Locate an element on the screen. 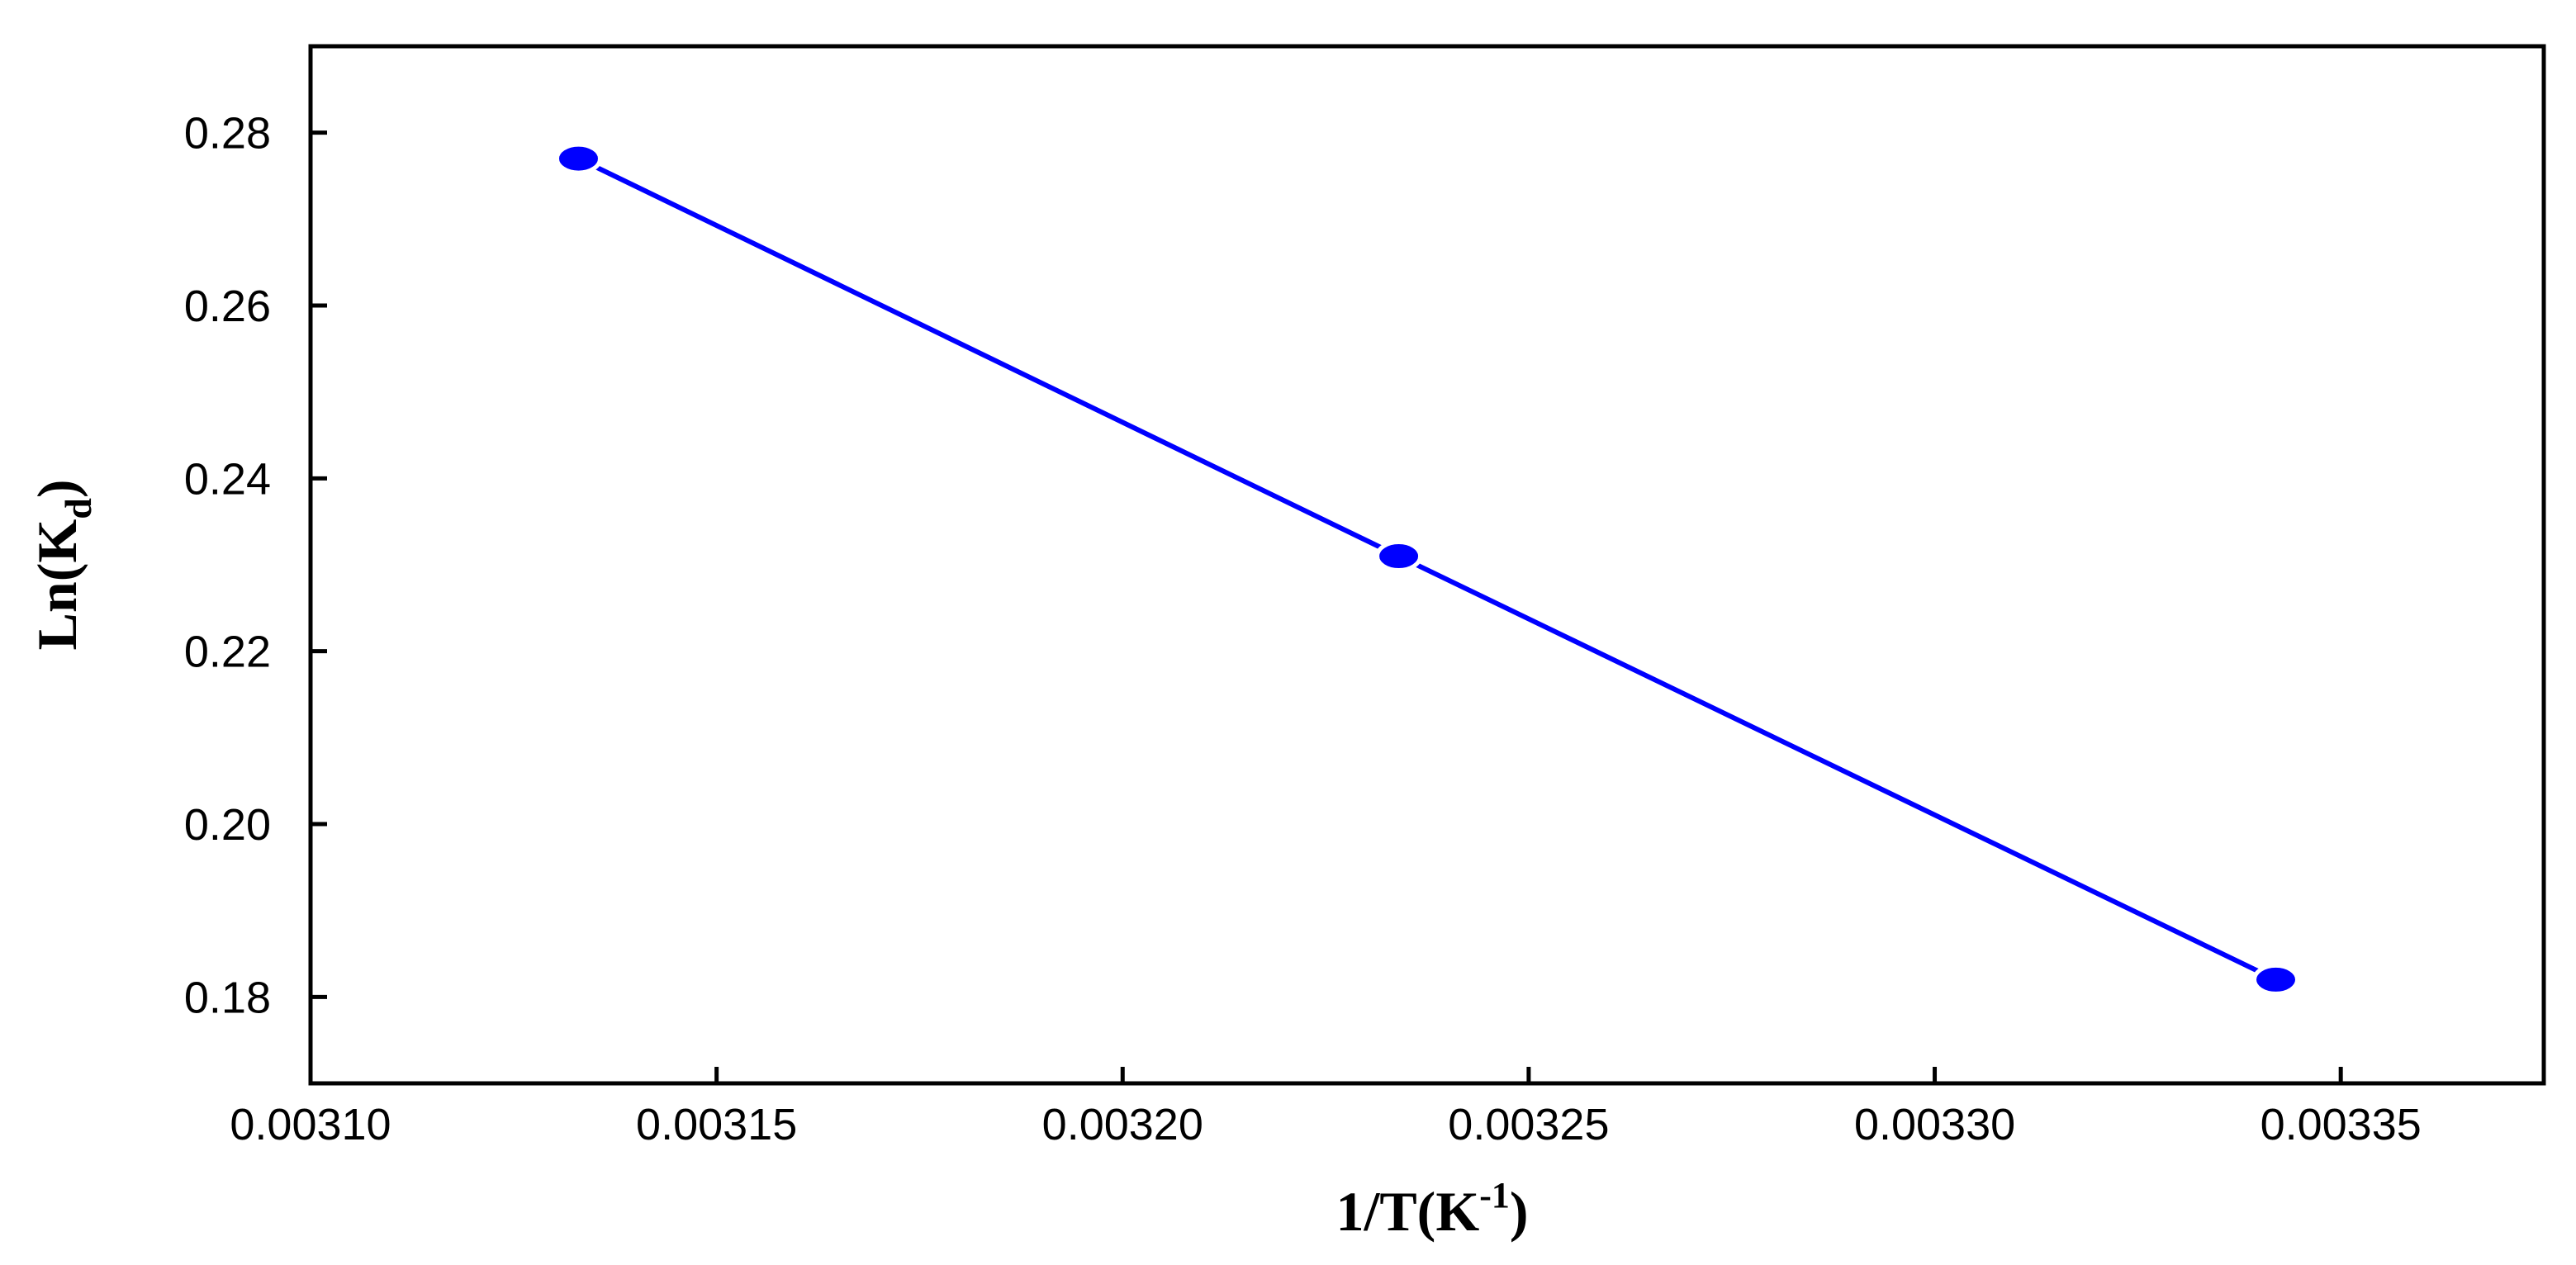 Image resolution: width=2576 pixels, height=1265 pixels. x-axis-title-superscript: -1 is located at coordinates (1494, 1195).